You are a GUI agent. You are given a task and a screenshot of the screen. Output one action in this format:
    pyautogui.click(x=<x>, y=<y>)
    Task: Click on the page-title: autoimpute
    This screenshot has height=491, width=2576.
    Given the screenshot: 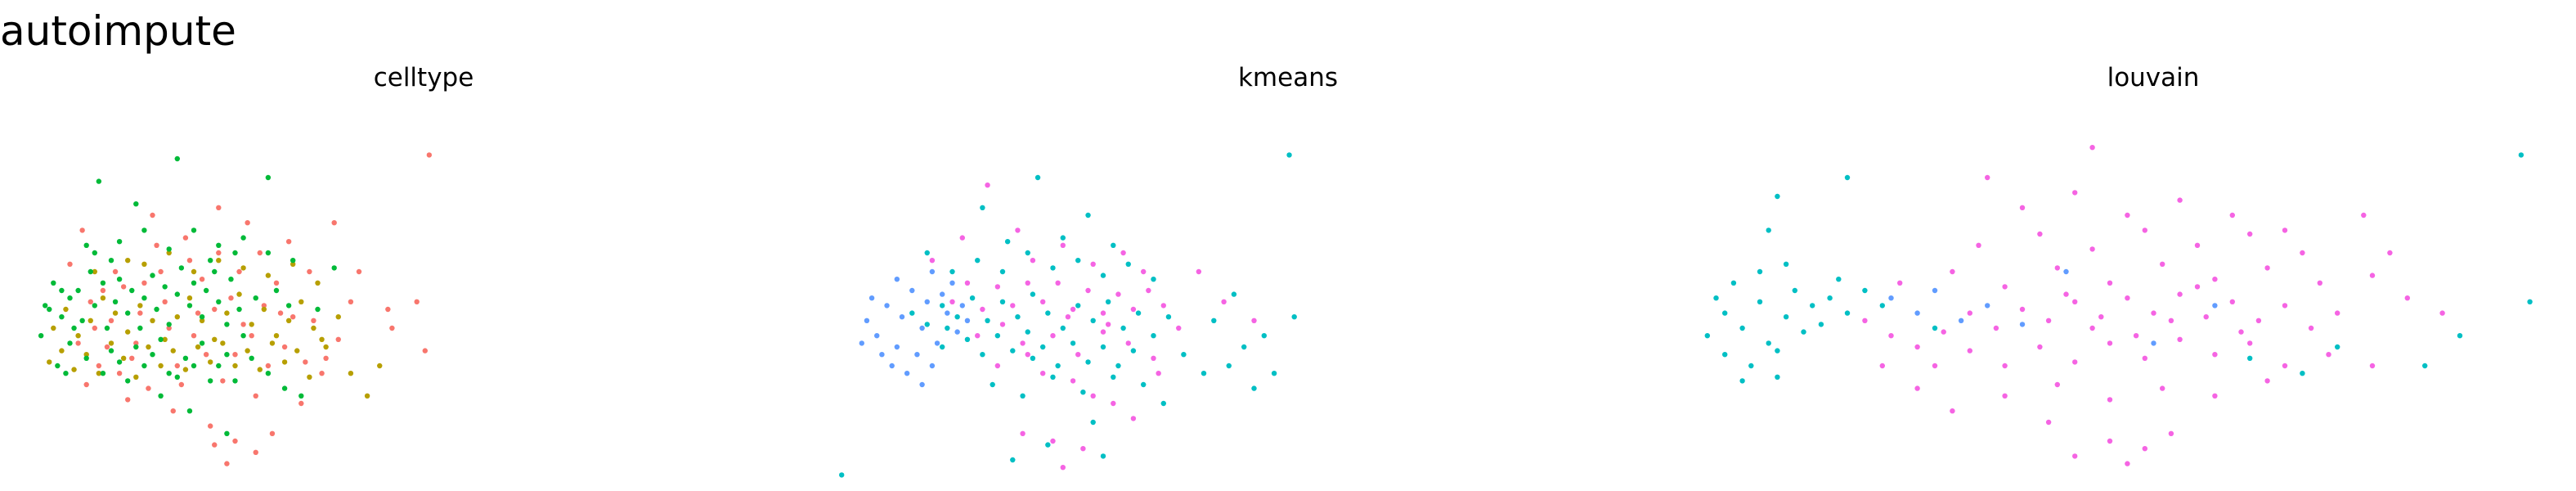 What is the action you would take?
    pyautogui.click(x=118, y=31)
    